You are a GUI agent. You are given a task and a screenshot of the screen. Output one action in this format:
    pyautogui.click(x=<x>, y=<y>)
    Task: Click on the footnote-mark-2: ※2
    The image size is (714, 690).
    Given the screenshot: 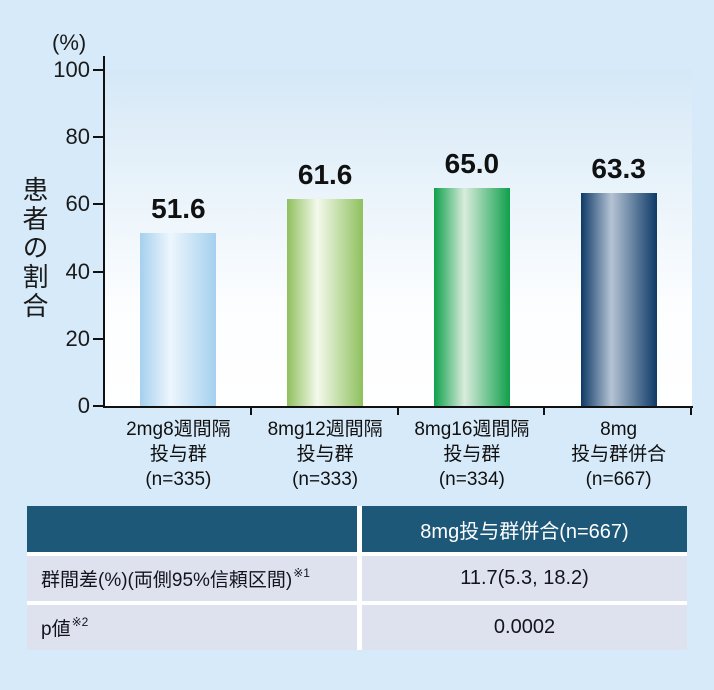 What is the action you would take?
    pyautogui.click(x=80, y=621)
    